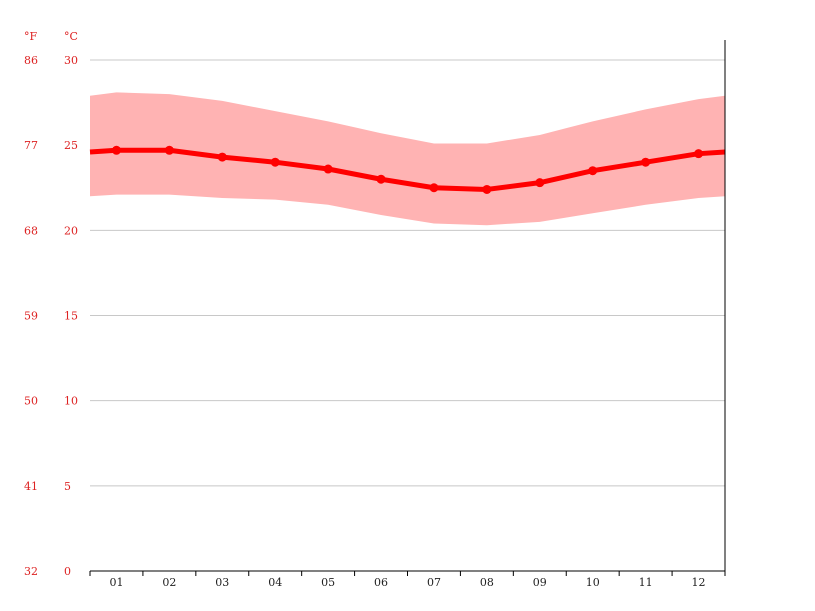  Describe the element at coordinates (593, 582) in the screenshot. I see `x-tick-label-month: 10` at that location.